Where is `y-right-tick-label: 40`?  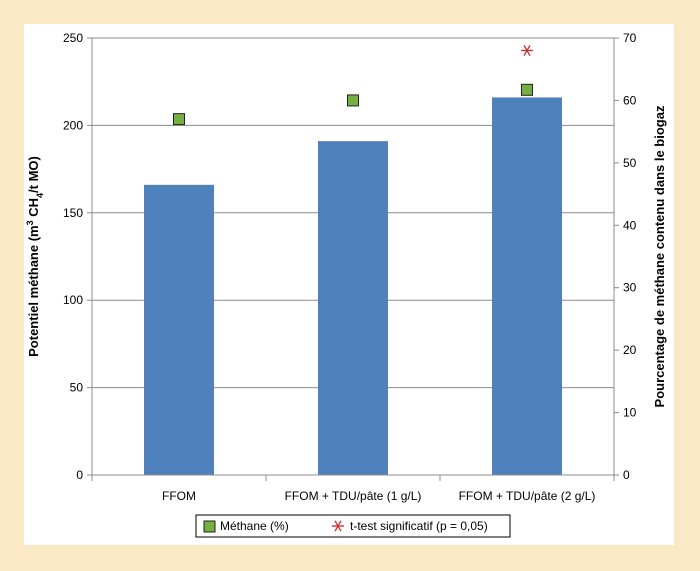
y-right-tick-label: 40 is located at coordinates (630, 225).